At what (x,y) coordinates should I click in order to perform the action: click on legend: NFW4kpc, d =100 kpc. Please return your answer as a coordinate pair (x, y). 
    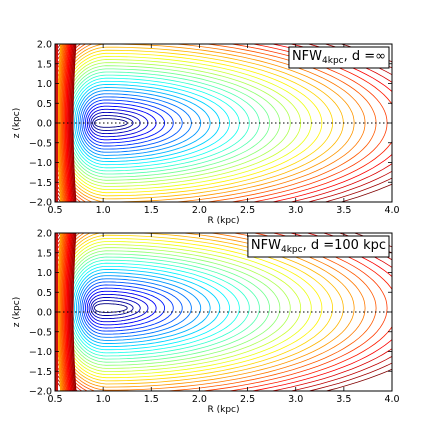
    Looking at the image, I should click on (318, 246).